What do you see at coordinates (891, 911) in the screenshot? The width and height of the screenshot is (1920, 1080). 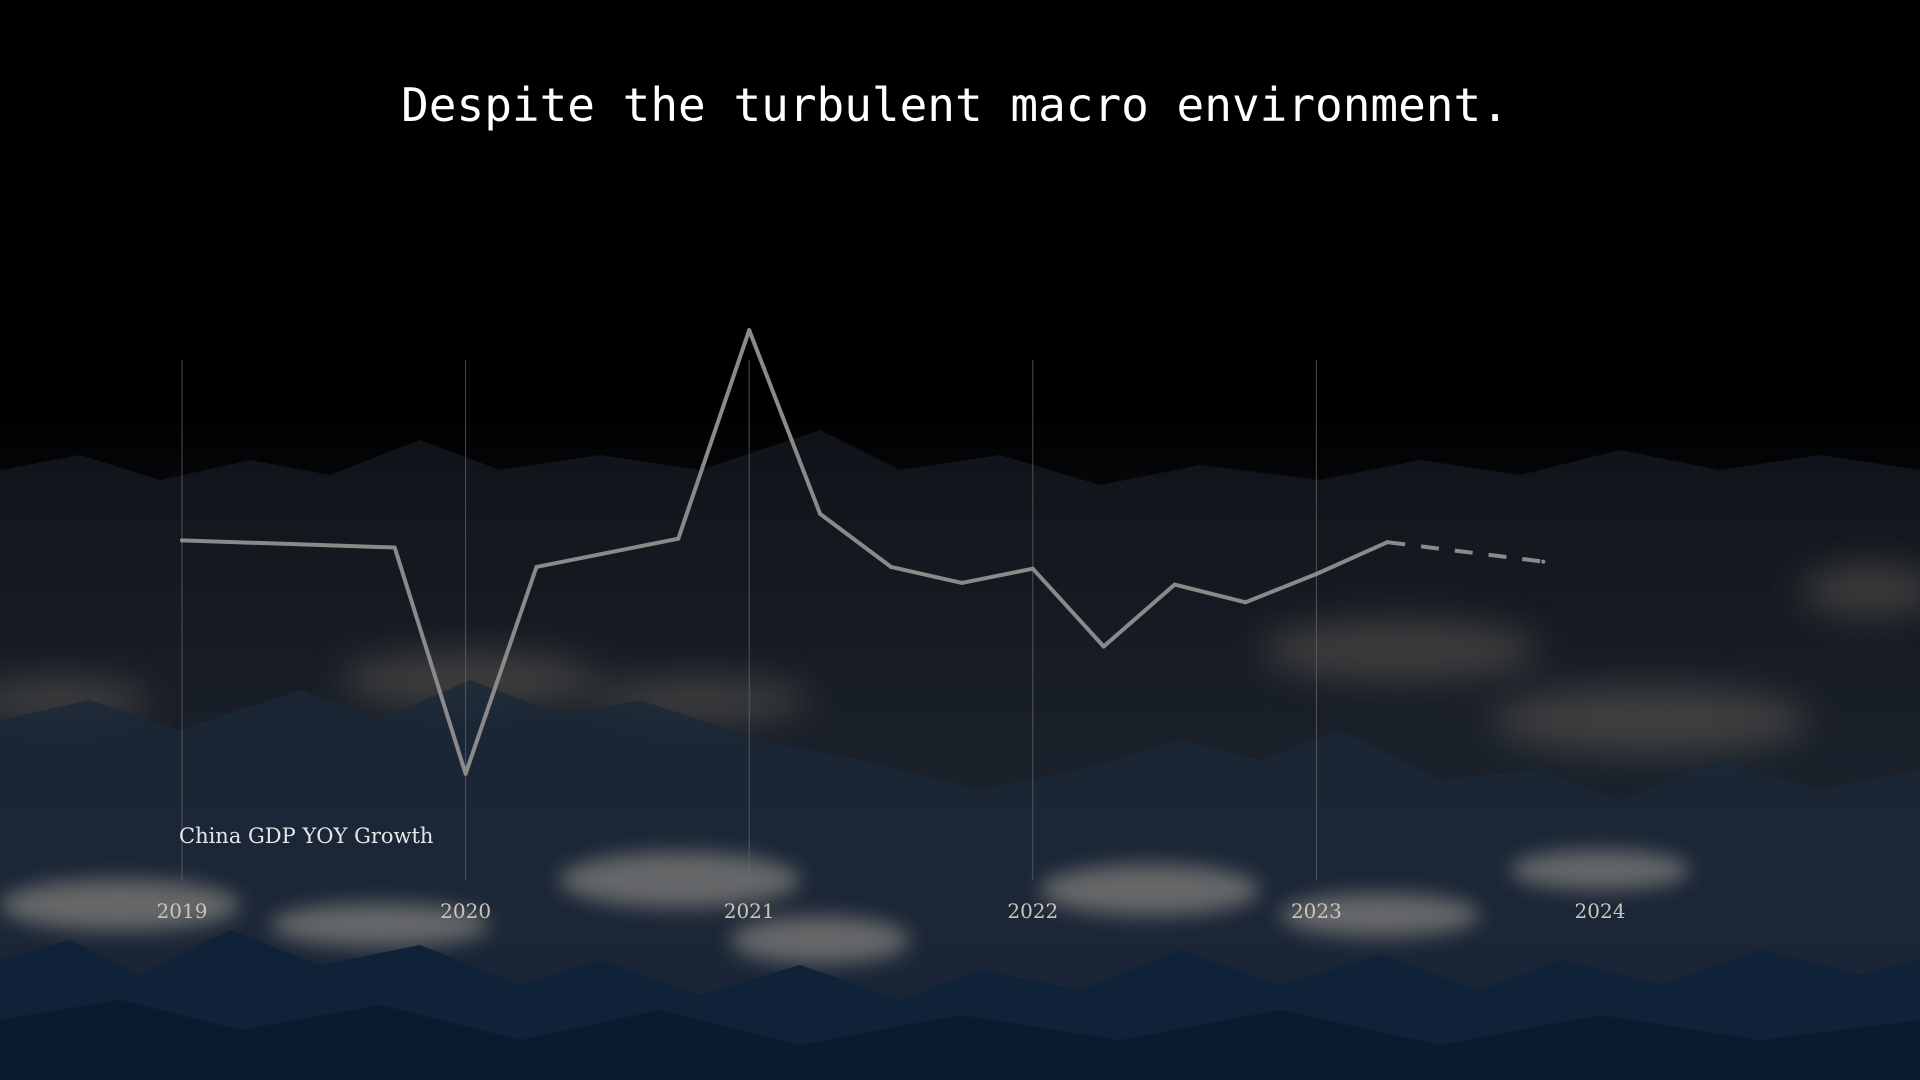 I see `x-axis-ticks: 2019 2020 2021 2022 2023 2024` at bounding box center [891, 911].